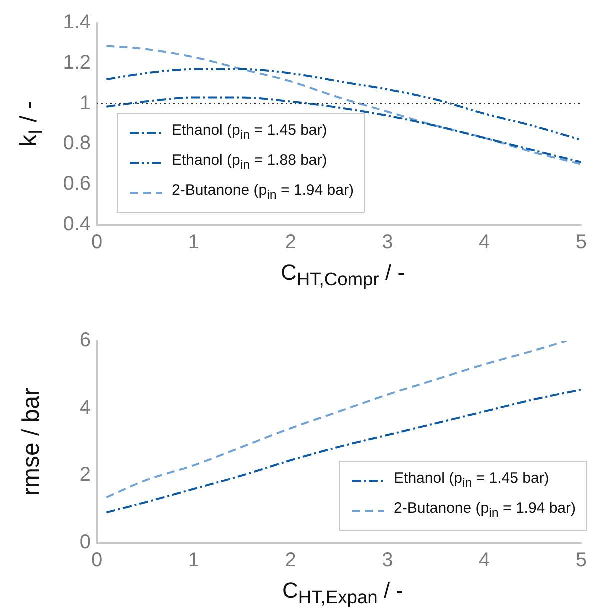 The image size is (593, 616). I want to click on y-axis-title: rmse / bar, so click(32, 442).